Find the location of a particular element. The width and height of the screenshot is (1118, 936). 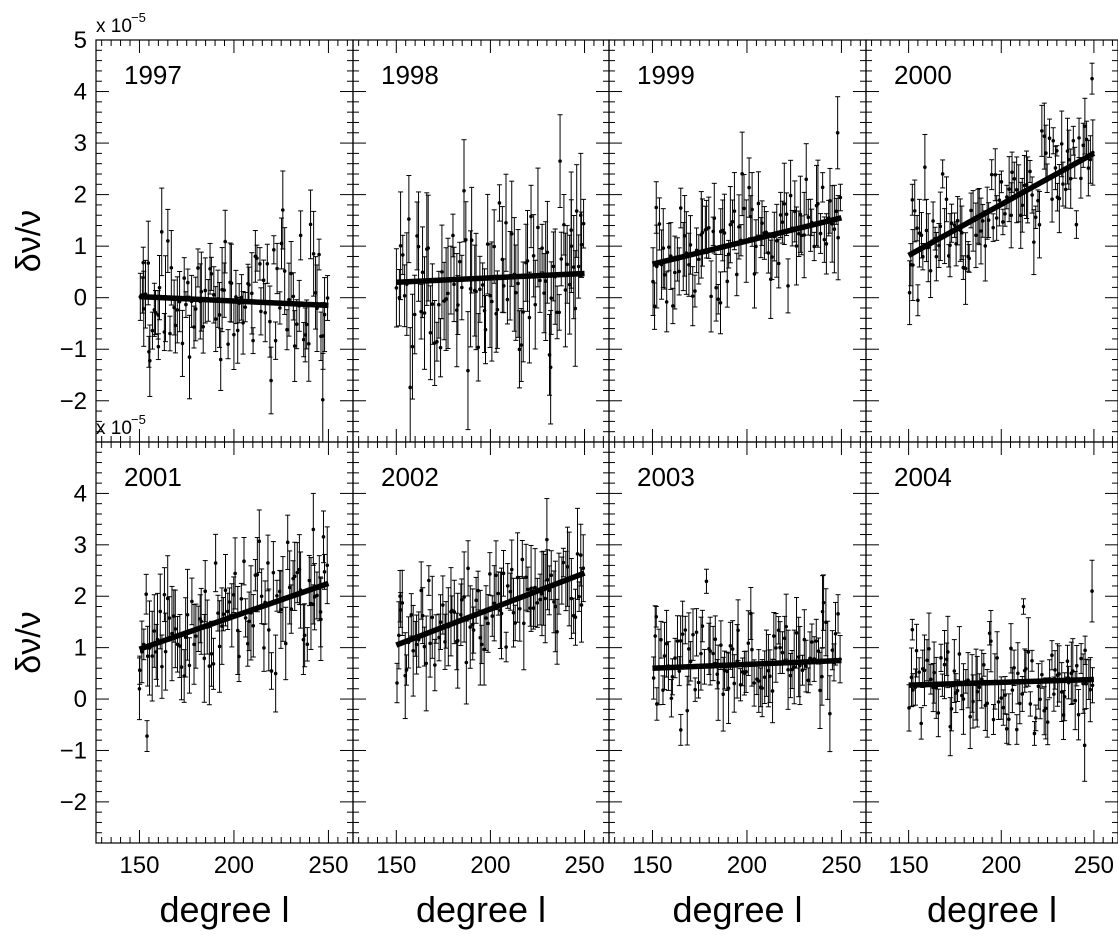

y-tick-label: 2 is located at coordinates (80, 596).